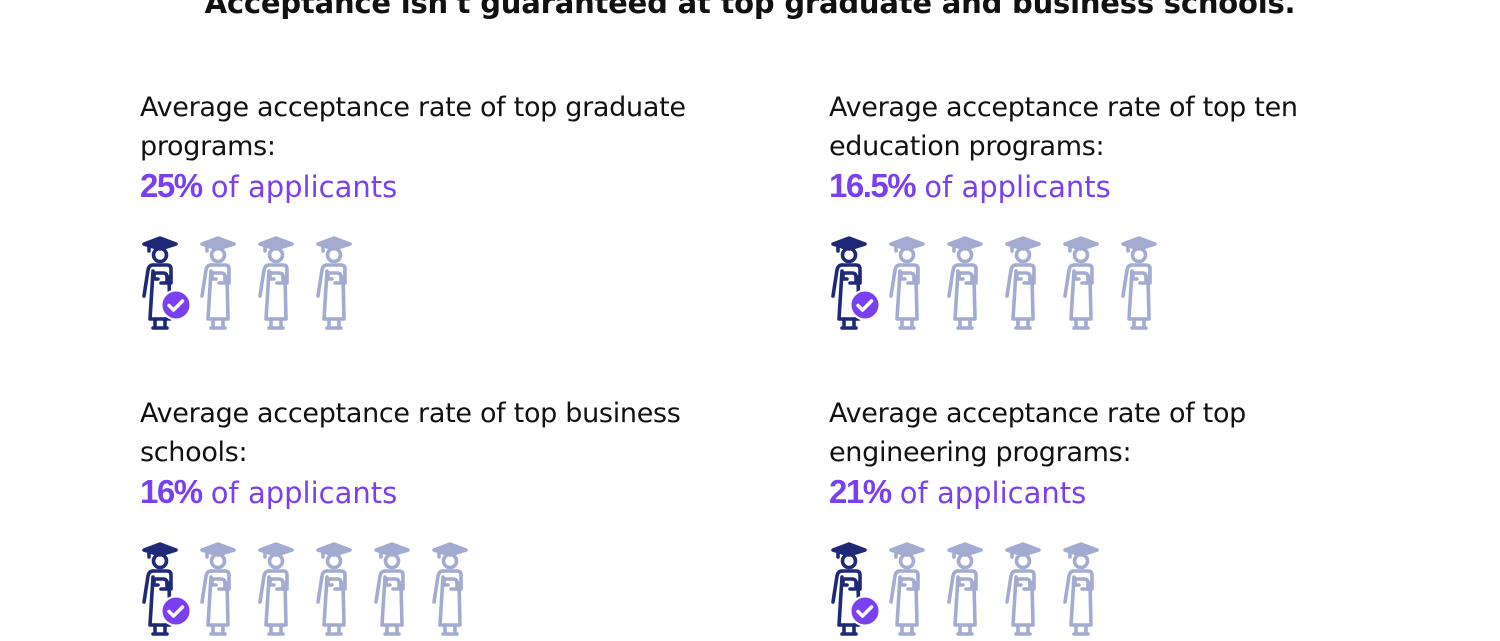 This screenshot has width=1500, height=641. I want to click on stat-value: 21%, so click(860, 491).